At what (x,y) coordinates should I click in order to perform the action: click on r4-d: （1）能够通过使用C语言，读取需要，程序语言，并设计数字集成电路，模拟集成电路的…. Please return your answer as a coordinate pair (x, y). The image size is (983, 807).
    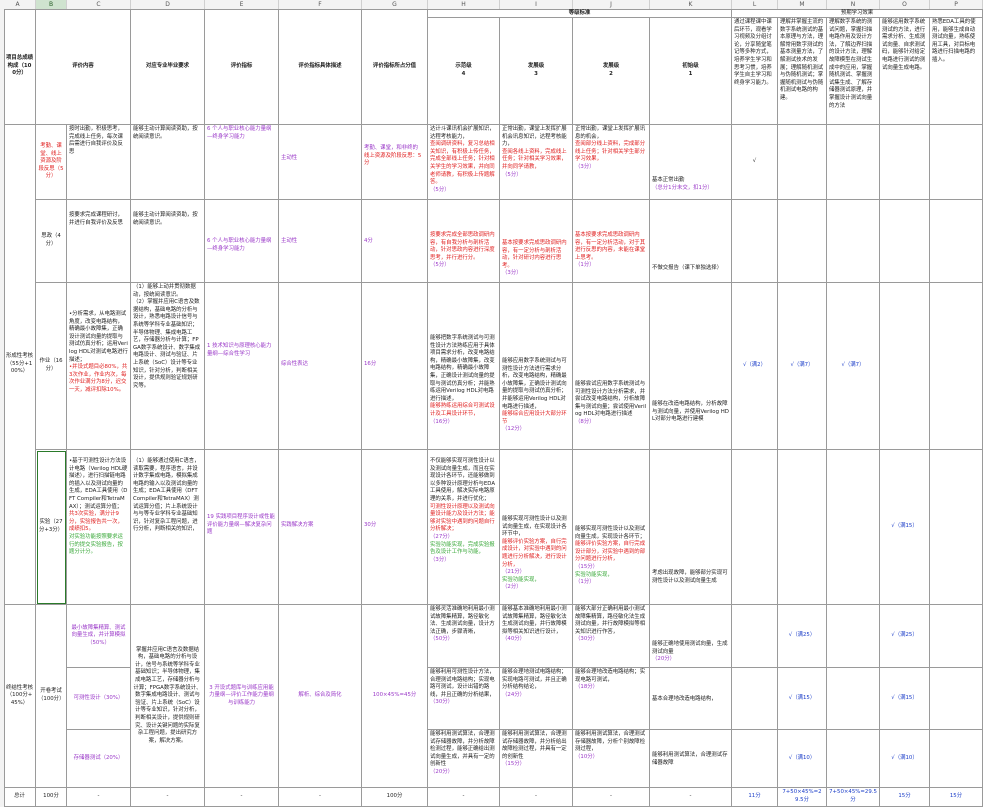
    Looking at the image, I should click on (168, 527).